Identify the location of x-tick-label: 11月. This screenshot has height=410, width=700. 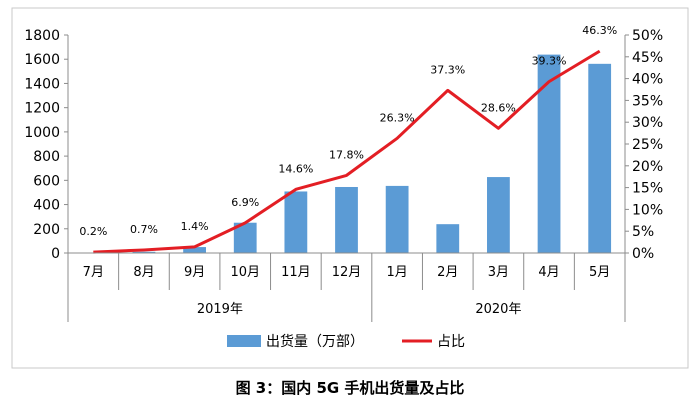
(296, 272).